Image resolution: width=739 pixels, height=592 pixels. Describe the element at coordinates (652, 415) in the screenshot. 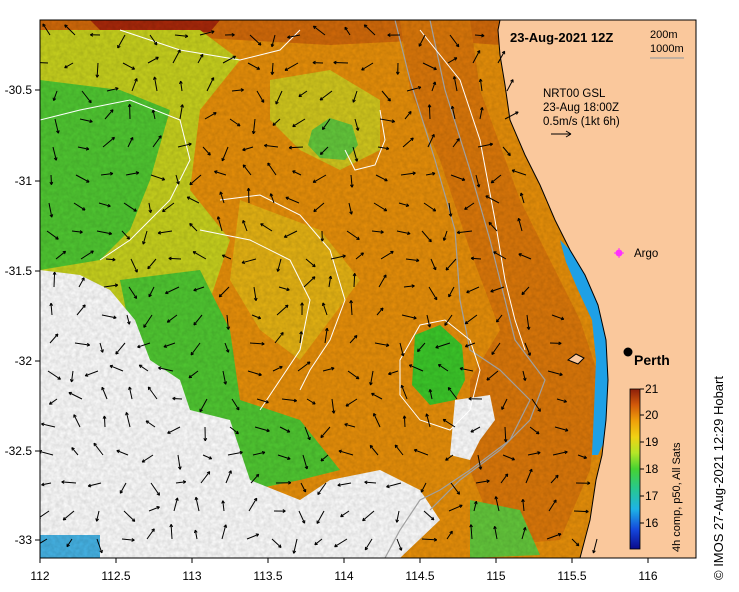

I see `colorbar-tick: 20` at that location.